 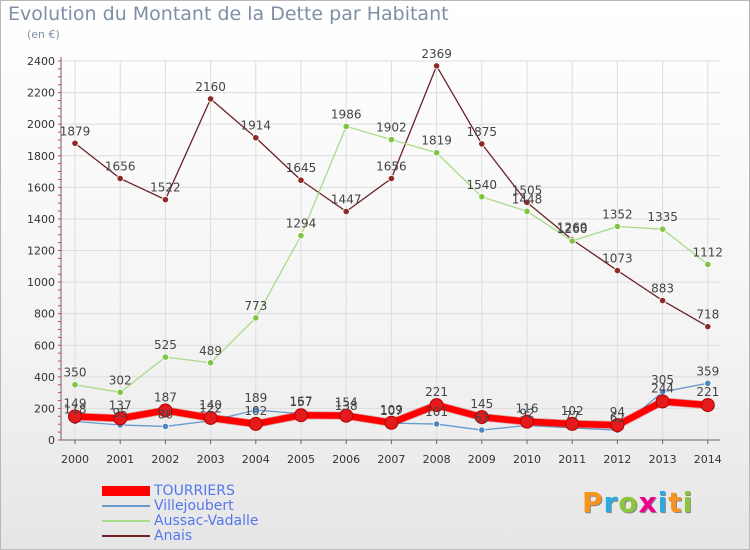 I want to click on x-tick-label: 2002, so click(x=165, y=459).